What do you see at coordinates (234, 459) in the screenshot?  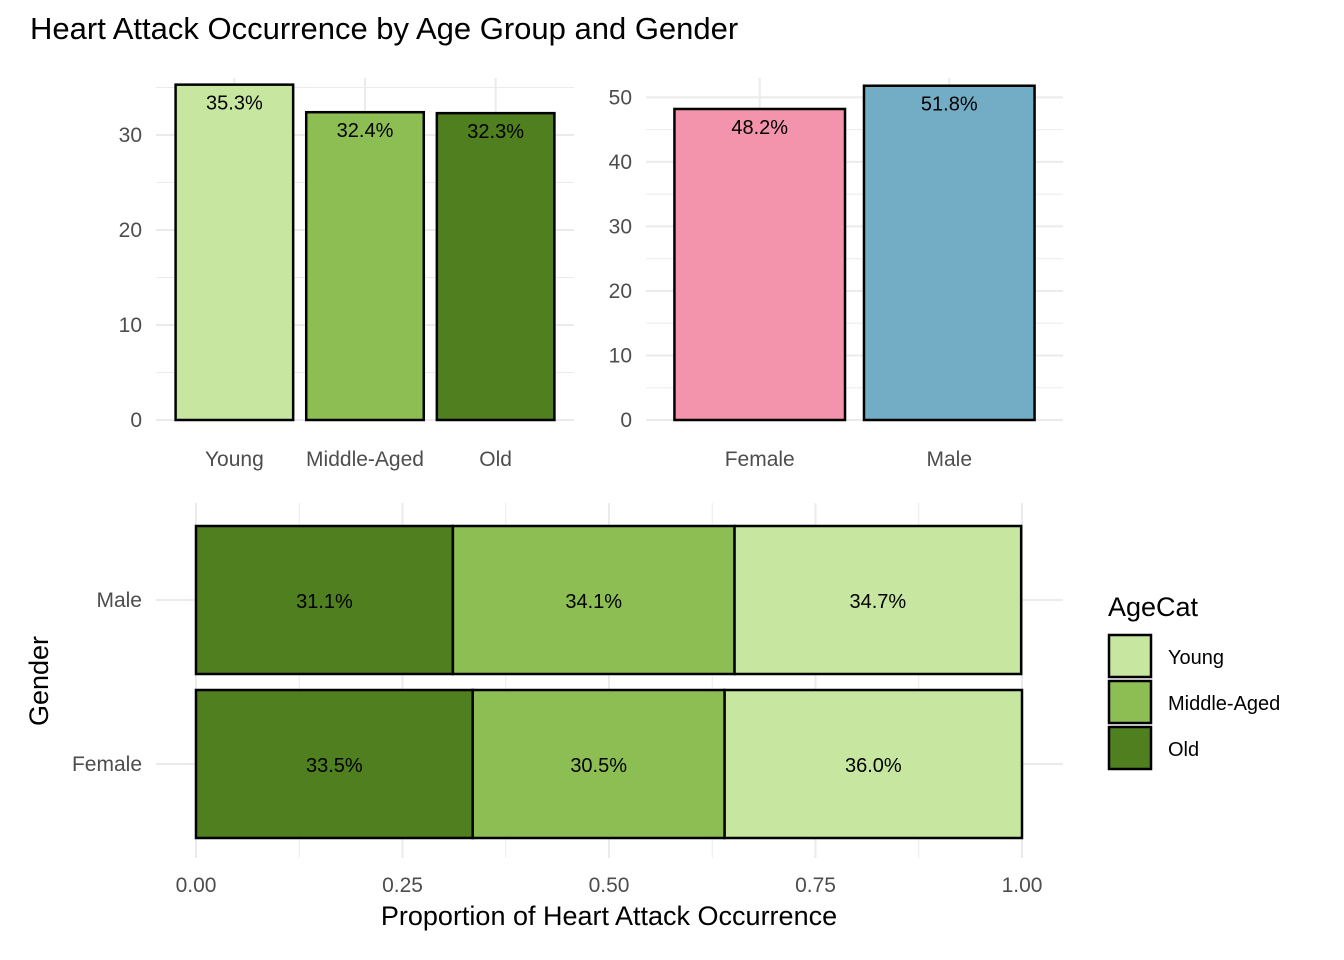 I see `p1-x-tick-label: Young` at bounding box center [234, 459].